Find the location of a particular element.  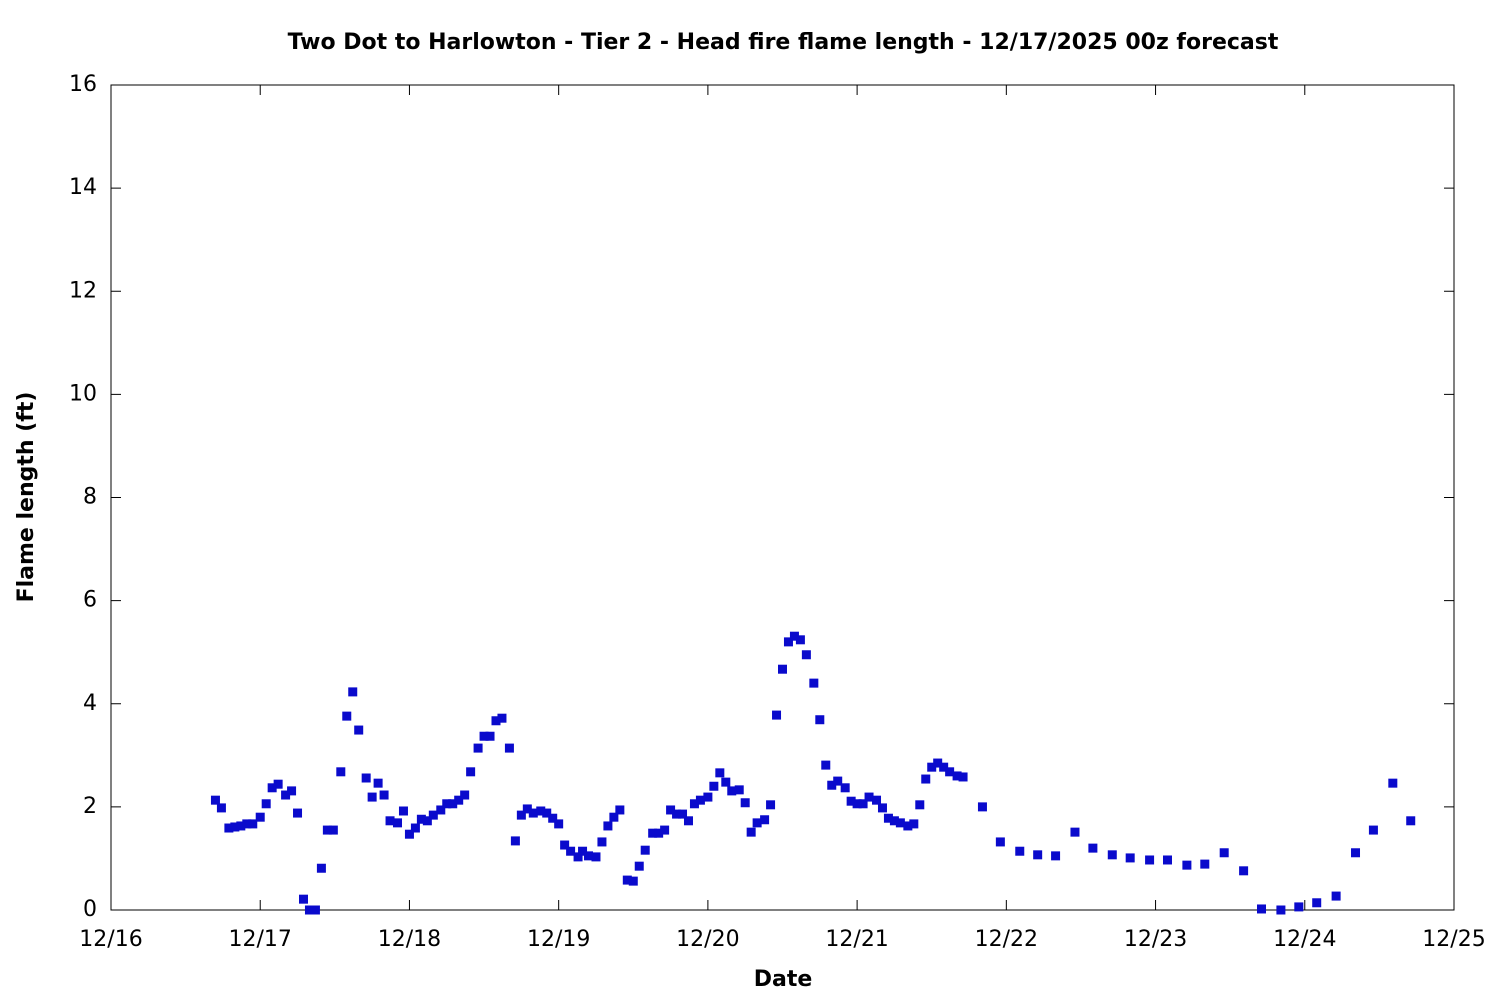

x-tick-label: 12/19 is located at coordinates (558, 939).